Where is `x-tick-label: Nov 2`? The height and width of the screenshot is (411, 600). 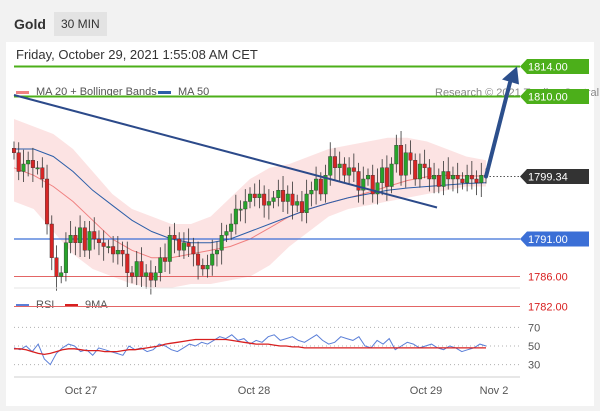 x-tick-label: Nov 2 is located at coordinates (494, 391).